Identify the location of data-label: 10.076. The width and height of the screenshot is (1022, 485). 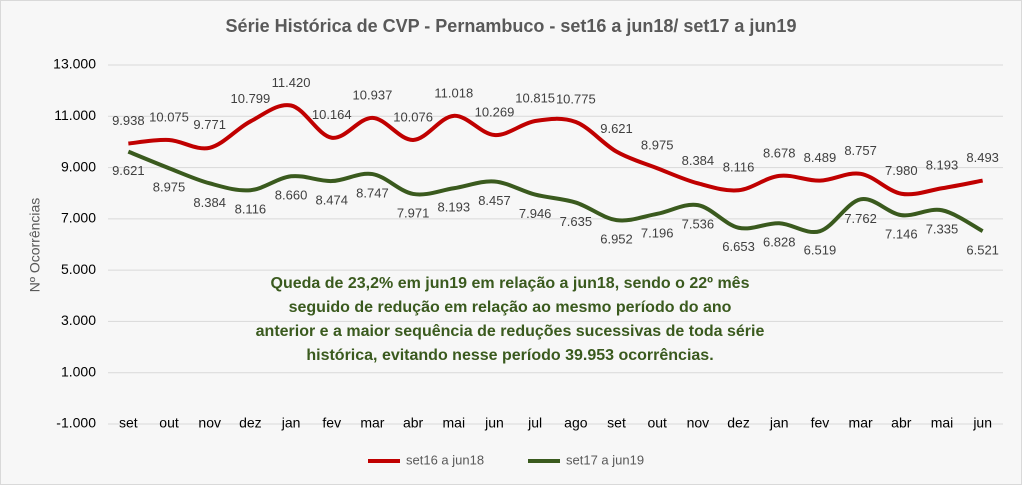
(413, 116).